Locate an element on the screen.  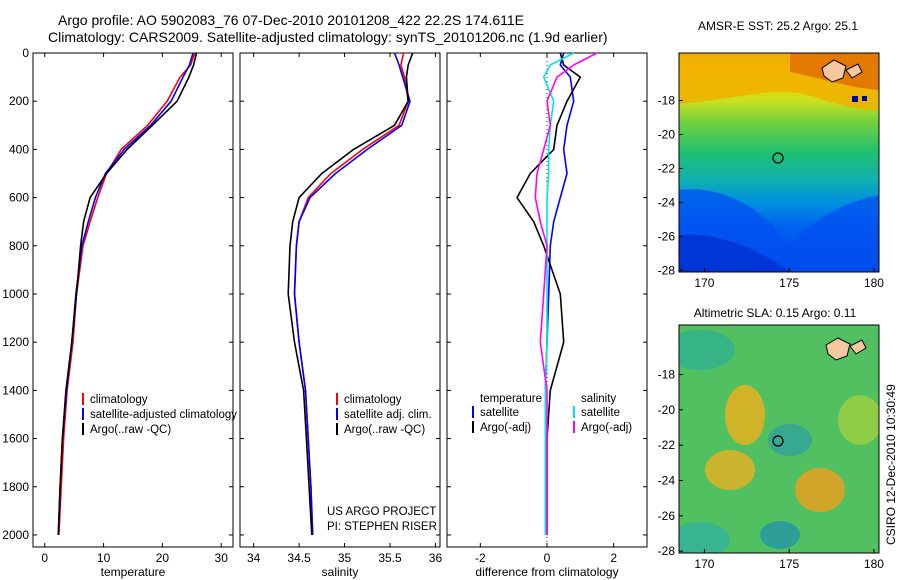
x-tick-label: -2 is located at coordinates (480, 558).